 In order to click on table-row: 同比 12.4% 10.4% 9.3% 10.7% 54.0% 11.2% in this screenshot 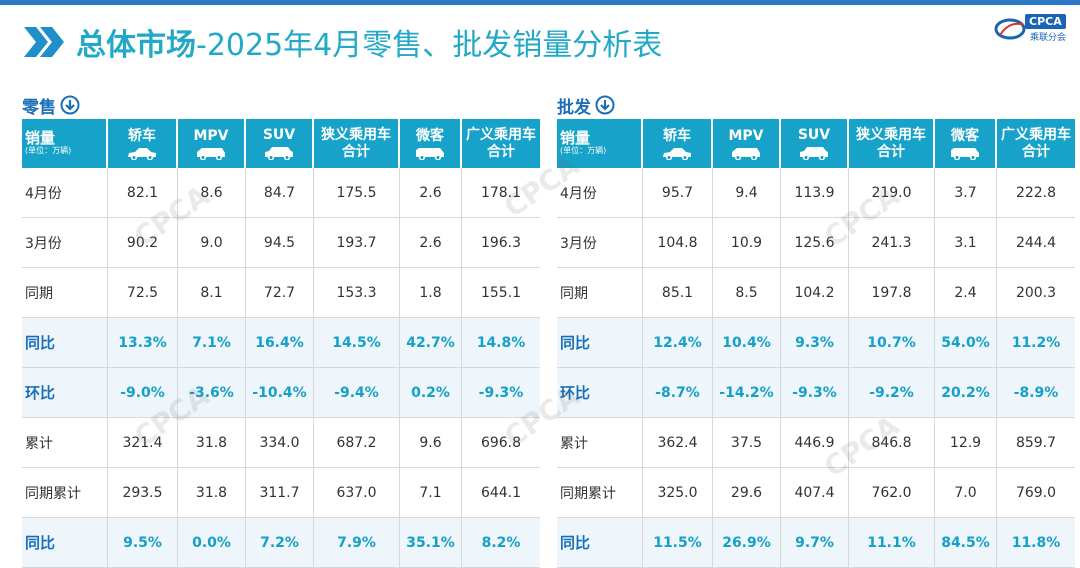, I will do `click(816, 343)`.